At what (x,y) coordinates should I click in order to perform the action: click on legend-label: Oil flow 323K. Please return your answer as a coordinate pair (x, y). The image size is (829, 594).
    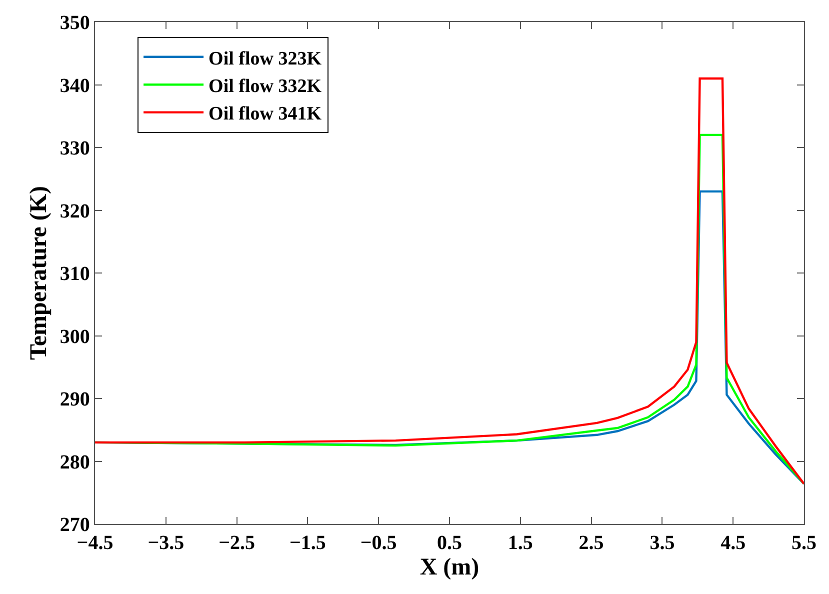
    Looking at the image, I should click on (265, 59).